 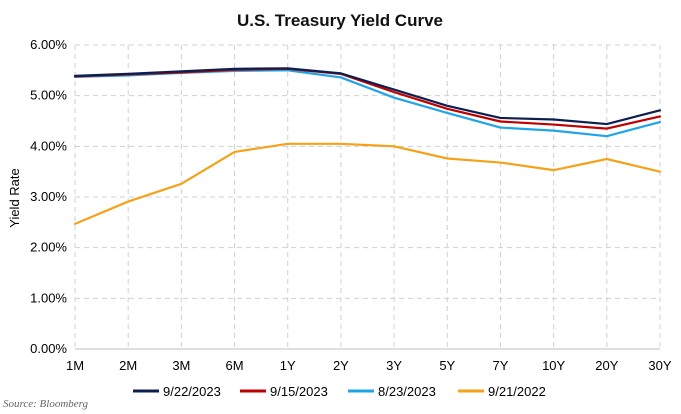 What do you see at coordinates (128, 365) in the screenshot?
I see `x-tick-label: 2M` at bounding box center [128, 365].